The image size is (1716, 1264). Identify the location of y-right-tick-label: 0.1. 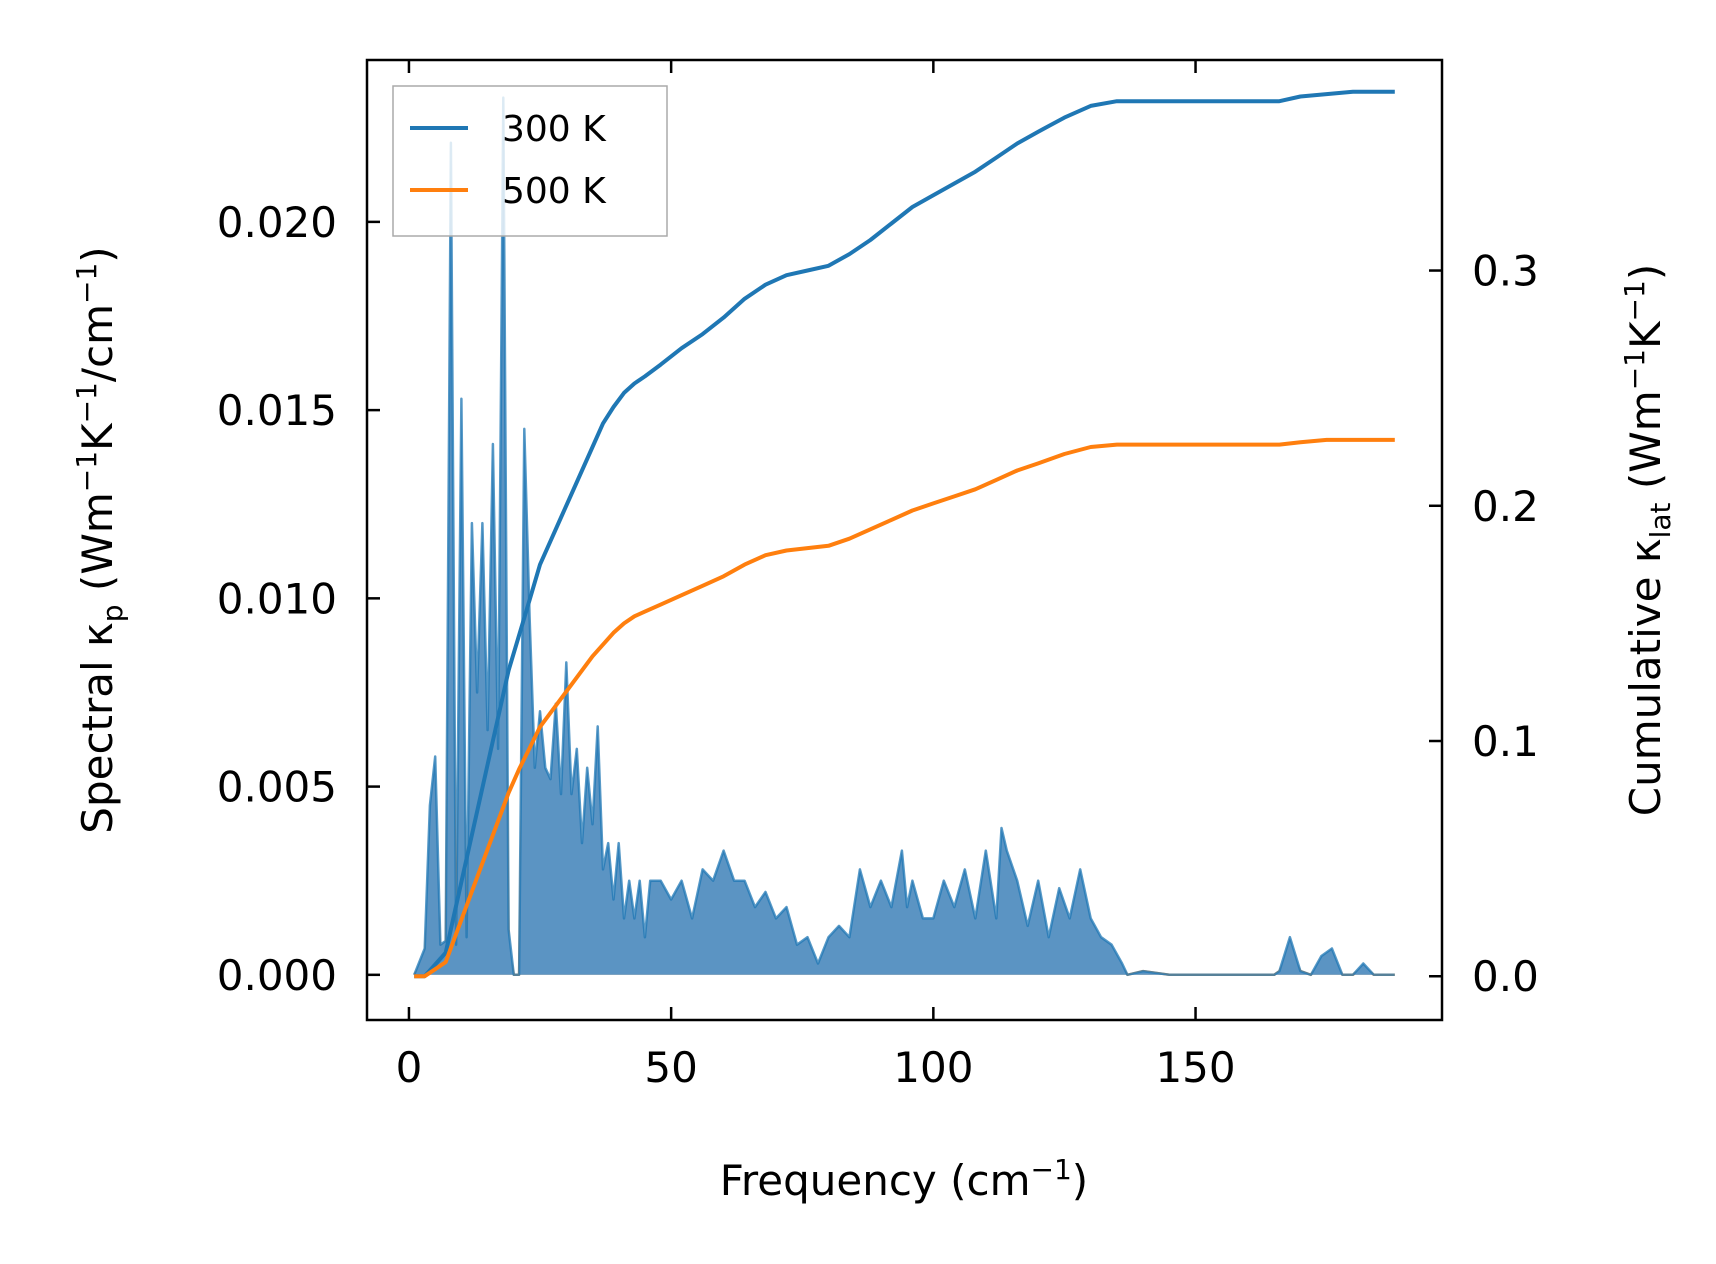
(1505, 741).